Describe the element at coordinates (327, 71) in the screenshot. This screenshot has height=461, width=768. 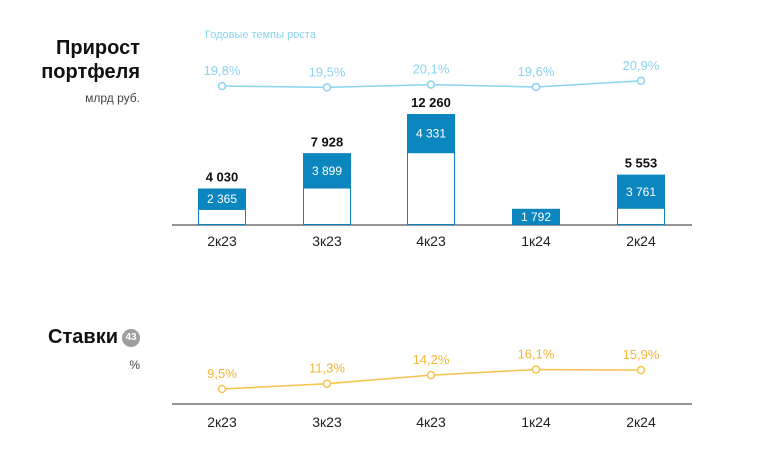
I see `growth-rate-label-1: 19,5%` at that location.